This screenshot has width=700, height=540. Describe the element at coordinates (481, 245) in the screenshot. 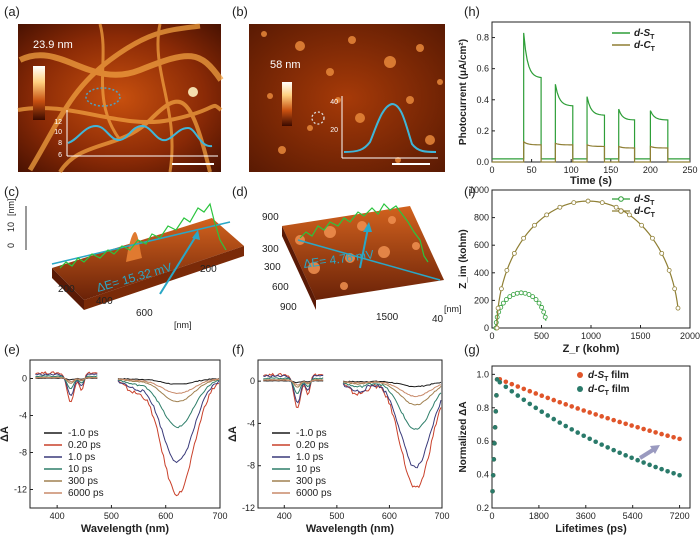

I see `y-tick-label: 600` at that location.